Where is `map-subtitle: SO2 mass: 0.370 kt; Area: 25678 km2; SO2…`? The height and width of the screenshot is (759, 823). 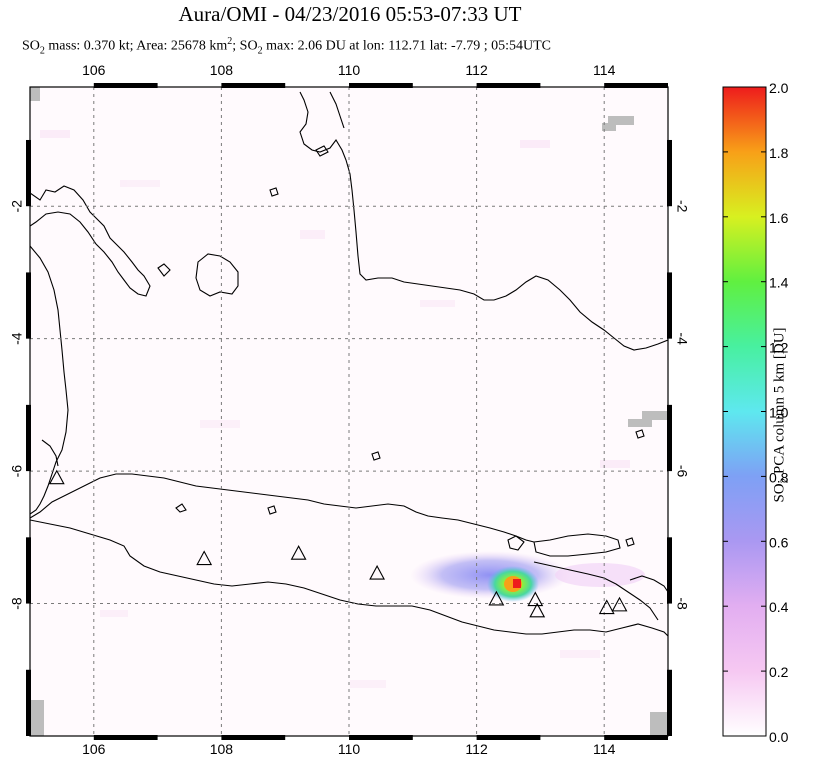 map-subtitle: SO2 mass: 0.370 kt; Area: 25678 km2; SO2… is located at coordinates (286, 46).